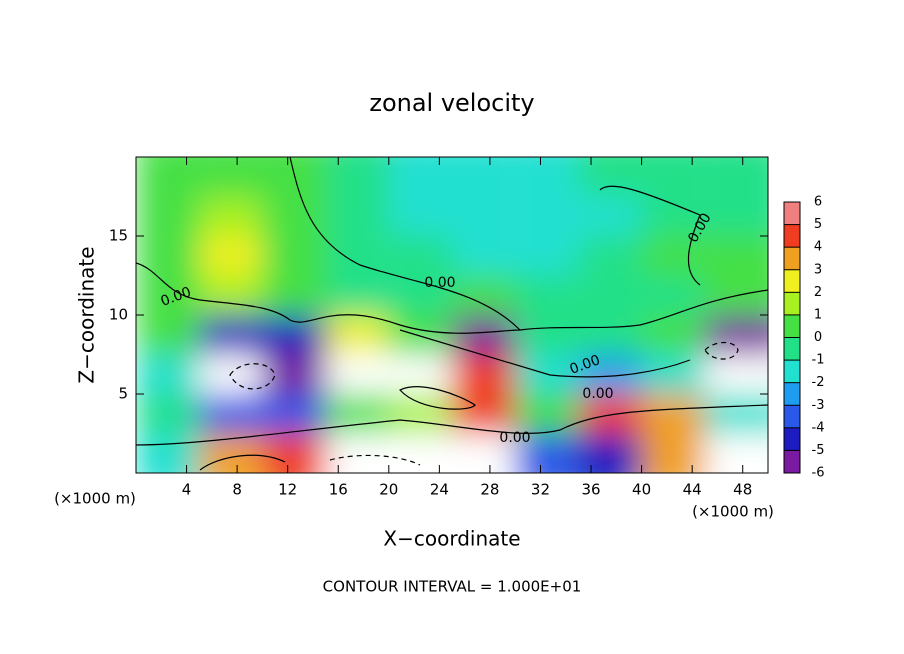 Image resolution: width=904 pixels, height=654 pixels. What do you see at coordinates (237, 490) in the screenshot?
I see `x-tick-label: 8` at bounding box center [237, 490].